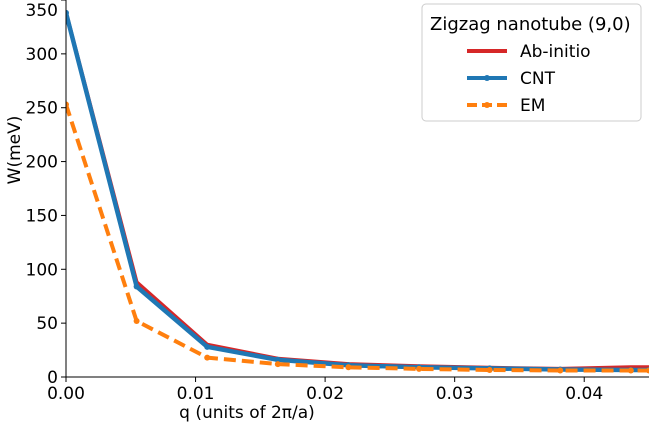 The height and width of the screenshot is (430, 649). I want to click on y-tick-label: 0, so click(52, 378).